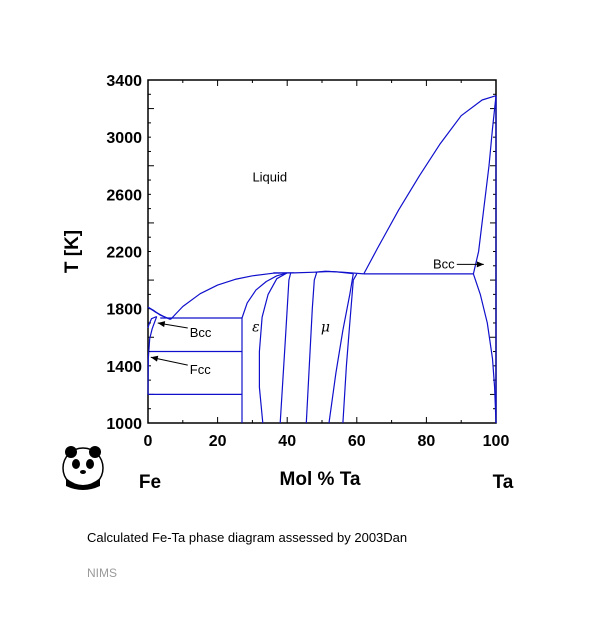 This screenshot has height=621, width=595. What do you see at coordinates (124, 253) in the screenshot?
I see `y-tick-label: 2200` at bounding box center [124, 253].